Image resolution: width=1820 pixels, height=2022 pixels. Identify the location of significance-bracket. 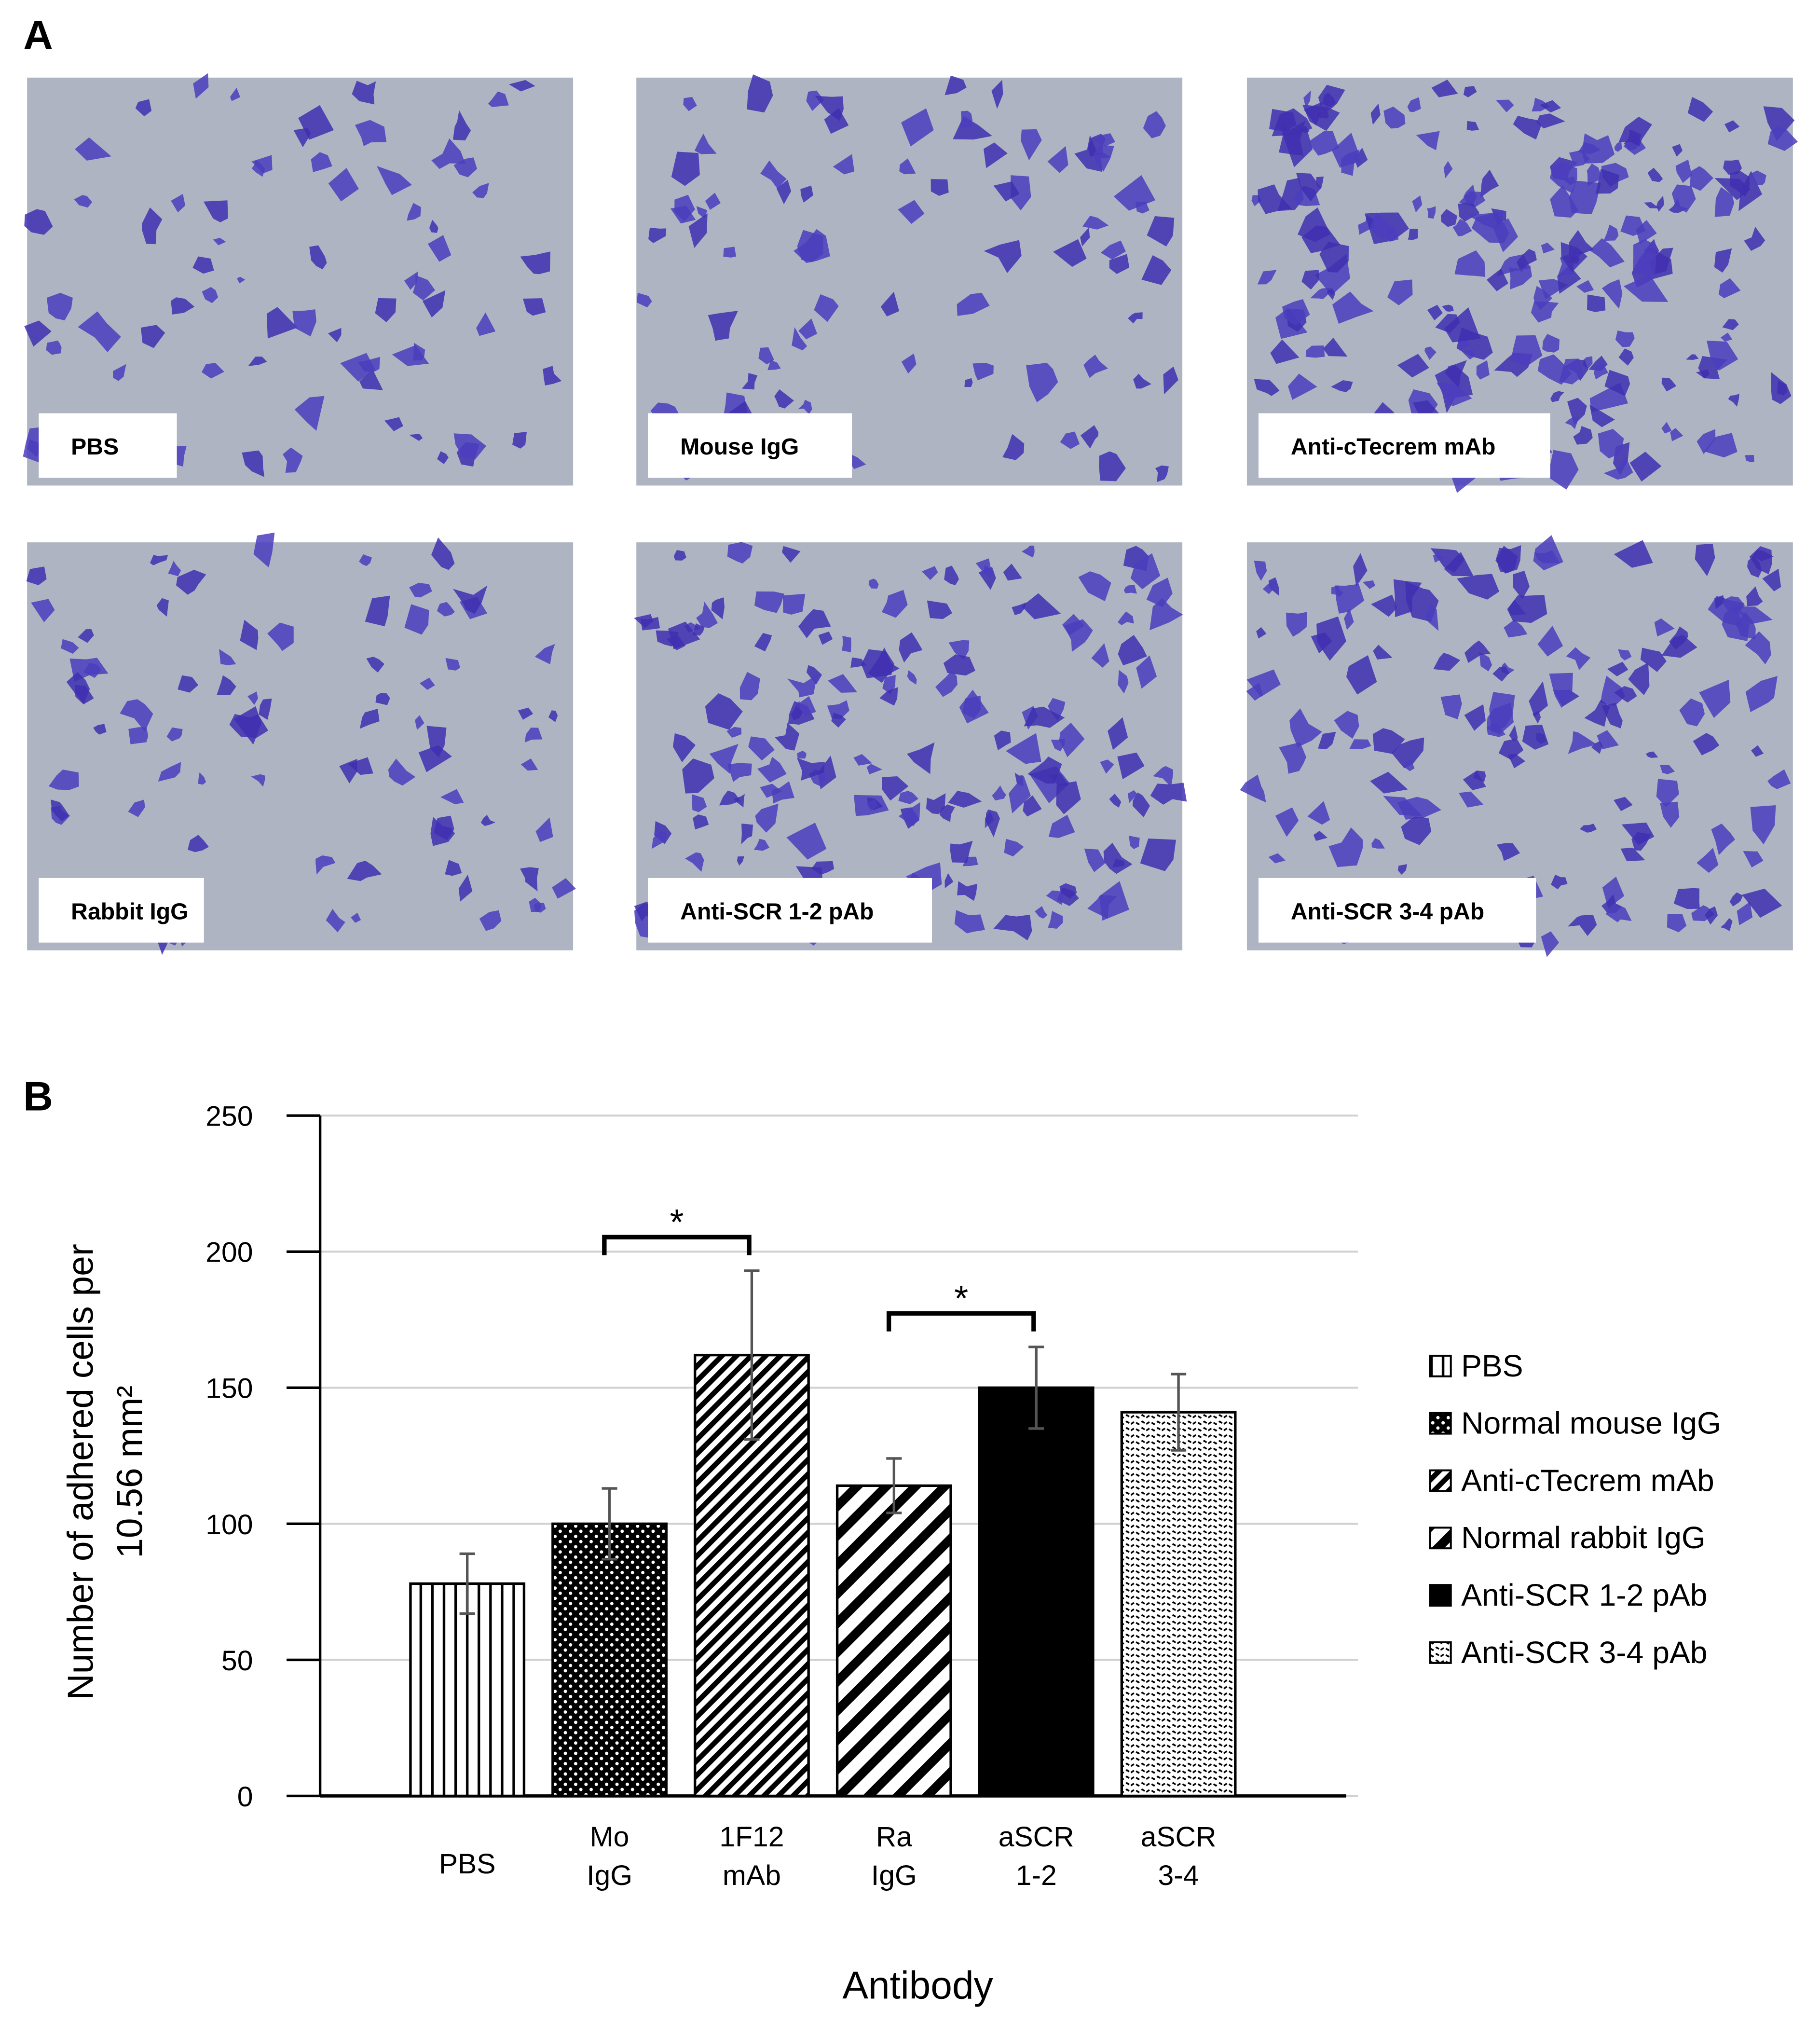
(677, 1245).